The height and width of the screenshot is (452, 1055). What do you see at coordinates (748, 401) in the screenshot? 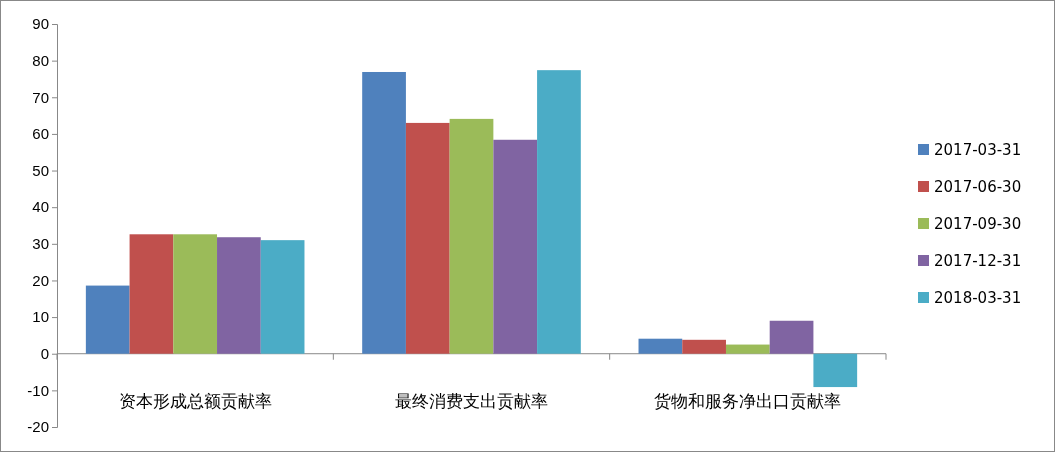
I see `x-tick-label: 货物和服务净出口贡献率` at bounding box center [748, 401].